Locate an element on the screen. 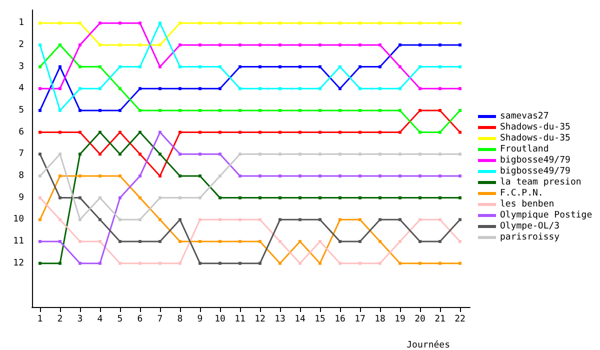 The image size is (600, 350). x-tick-label: 15 is located at coordinates (320, 319).